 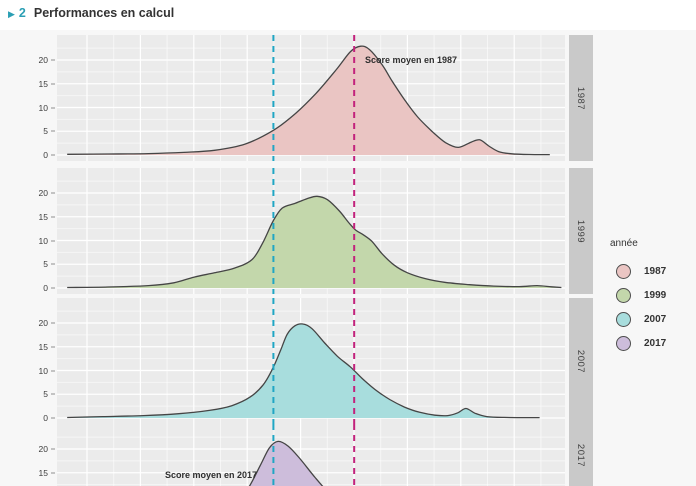 What do you see at coordinates (638, 319) in the screenshot?
I see `legend-entry-2007: 2007` at bounding box center [638, 319].